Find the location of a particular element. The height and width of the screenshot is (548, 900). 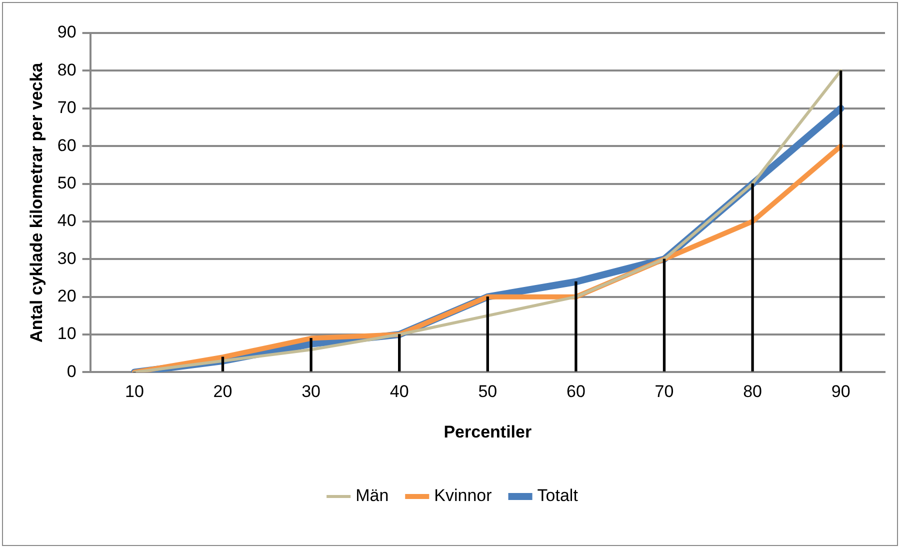

x-tick-label: 90 is located at coordinates (840, 392).